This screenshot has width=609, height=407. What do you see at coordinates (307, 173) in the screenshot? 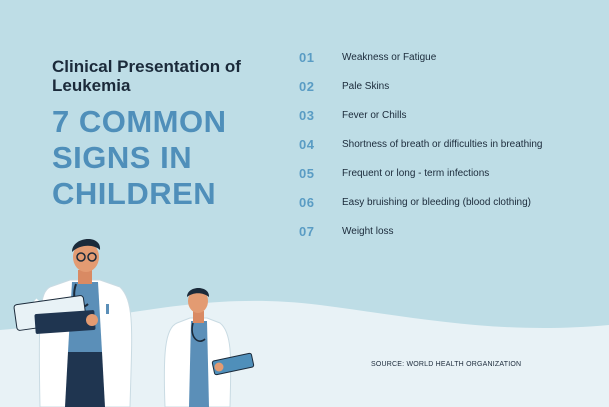
I see `item-number: 05` at bounding box center [307, 173].